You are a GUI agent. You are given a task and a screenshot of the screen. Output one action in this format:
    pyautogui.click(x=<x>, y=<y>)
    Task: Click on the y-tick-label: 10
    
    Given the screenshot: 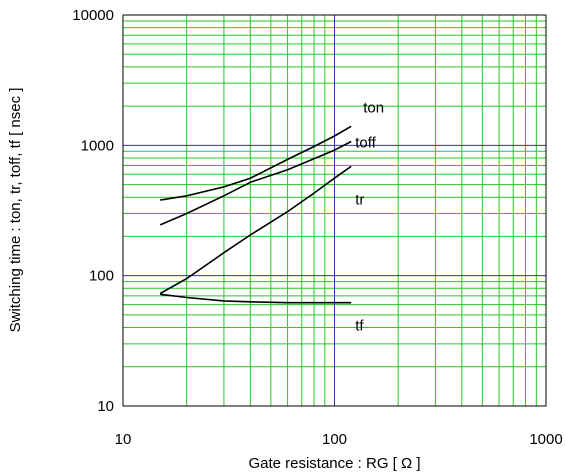 What is the action you would take?
    pyautogui.click(x=105, y=406)
    